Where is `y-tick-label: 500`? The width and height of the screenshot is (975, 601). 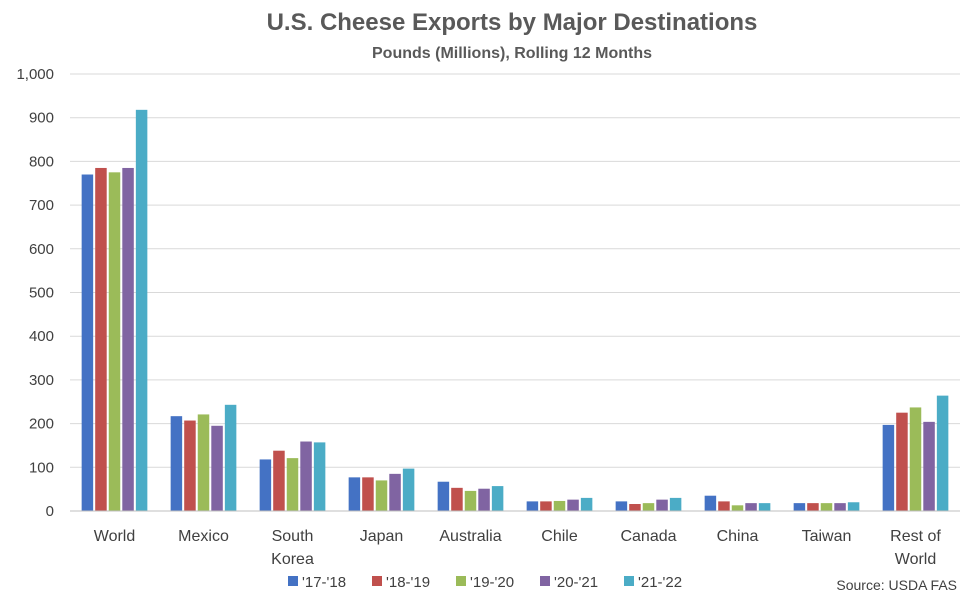
y-tick-label: 500 is located at coordinates (41, 293).